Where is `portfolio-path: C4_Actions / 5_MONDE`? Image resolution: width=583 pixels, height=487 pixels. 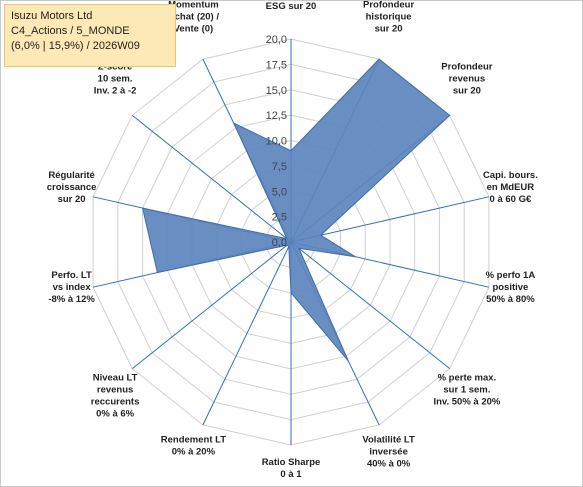
portfolio-path: C4_Actions / 5_MONDE is located at coordinates (70, 31).